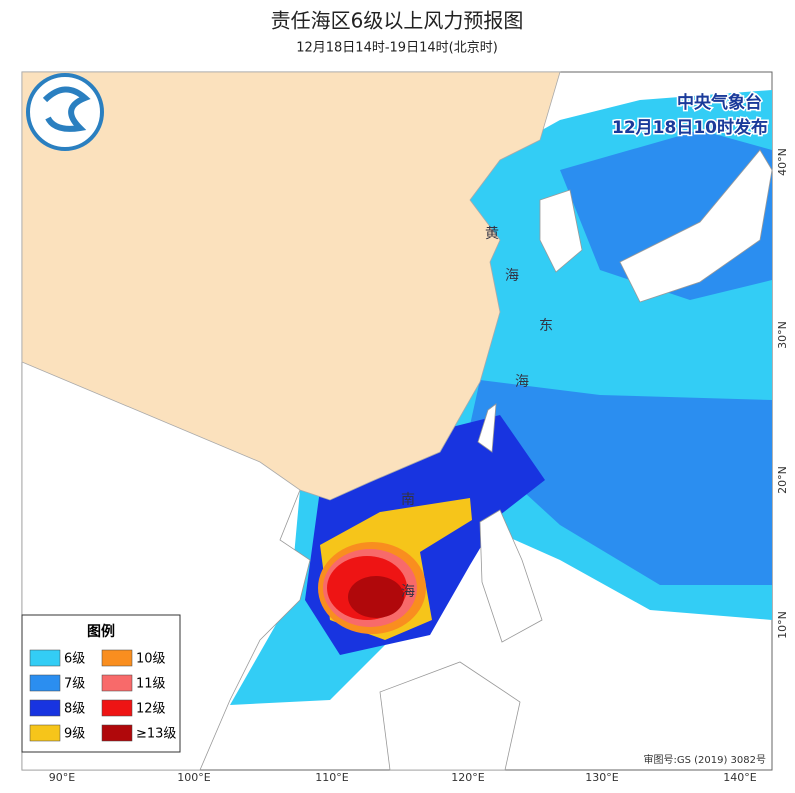 The width and height of the screenshot is (795, 793). Describe the element at coordinates (74, 709) in the screenshot. I see `legend-label: 8级` at that location.